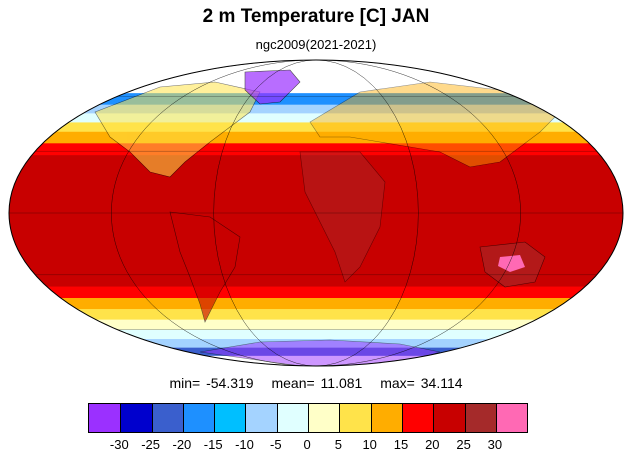 The image size is (632, 460). I want to click on greenland-land, so click(272, 87).